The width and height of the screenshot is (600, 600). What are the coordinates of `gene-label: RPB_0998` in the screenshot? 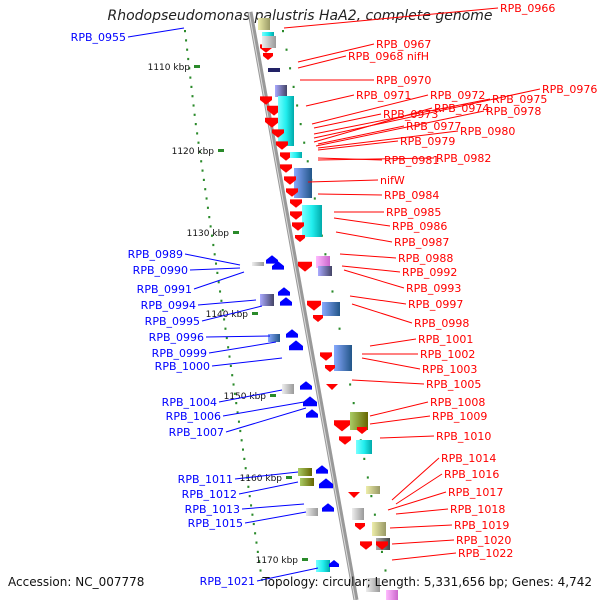 It's located at (441, 323).